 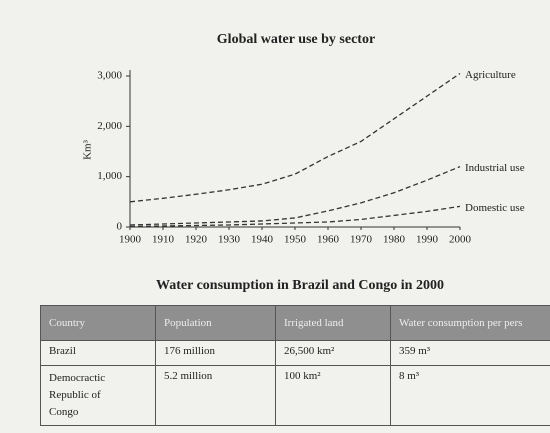 What do you see at coordinates (120, 227) in the screenshot?
I see `y-tick-label: 0` at bounding box center [120, 227].